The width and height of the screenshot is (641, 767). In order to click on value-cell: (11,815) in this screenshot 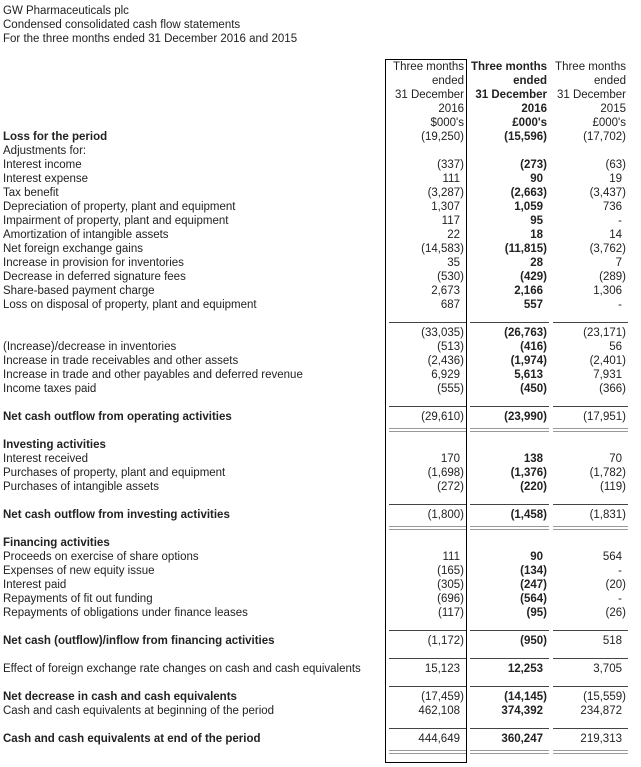, I will do `click(507, 249)`.